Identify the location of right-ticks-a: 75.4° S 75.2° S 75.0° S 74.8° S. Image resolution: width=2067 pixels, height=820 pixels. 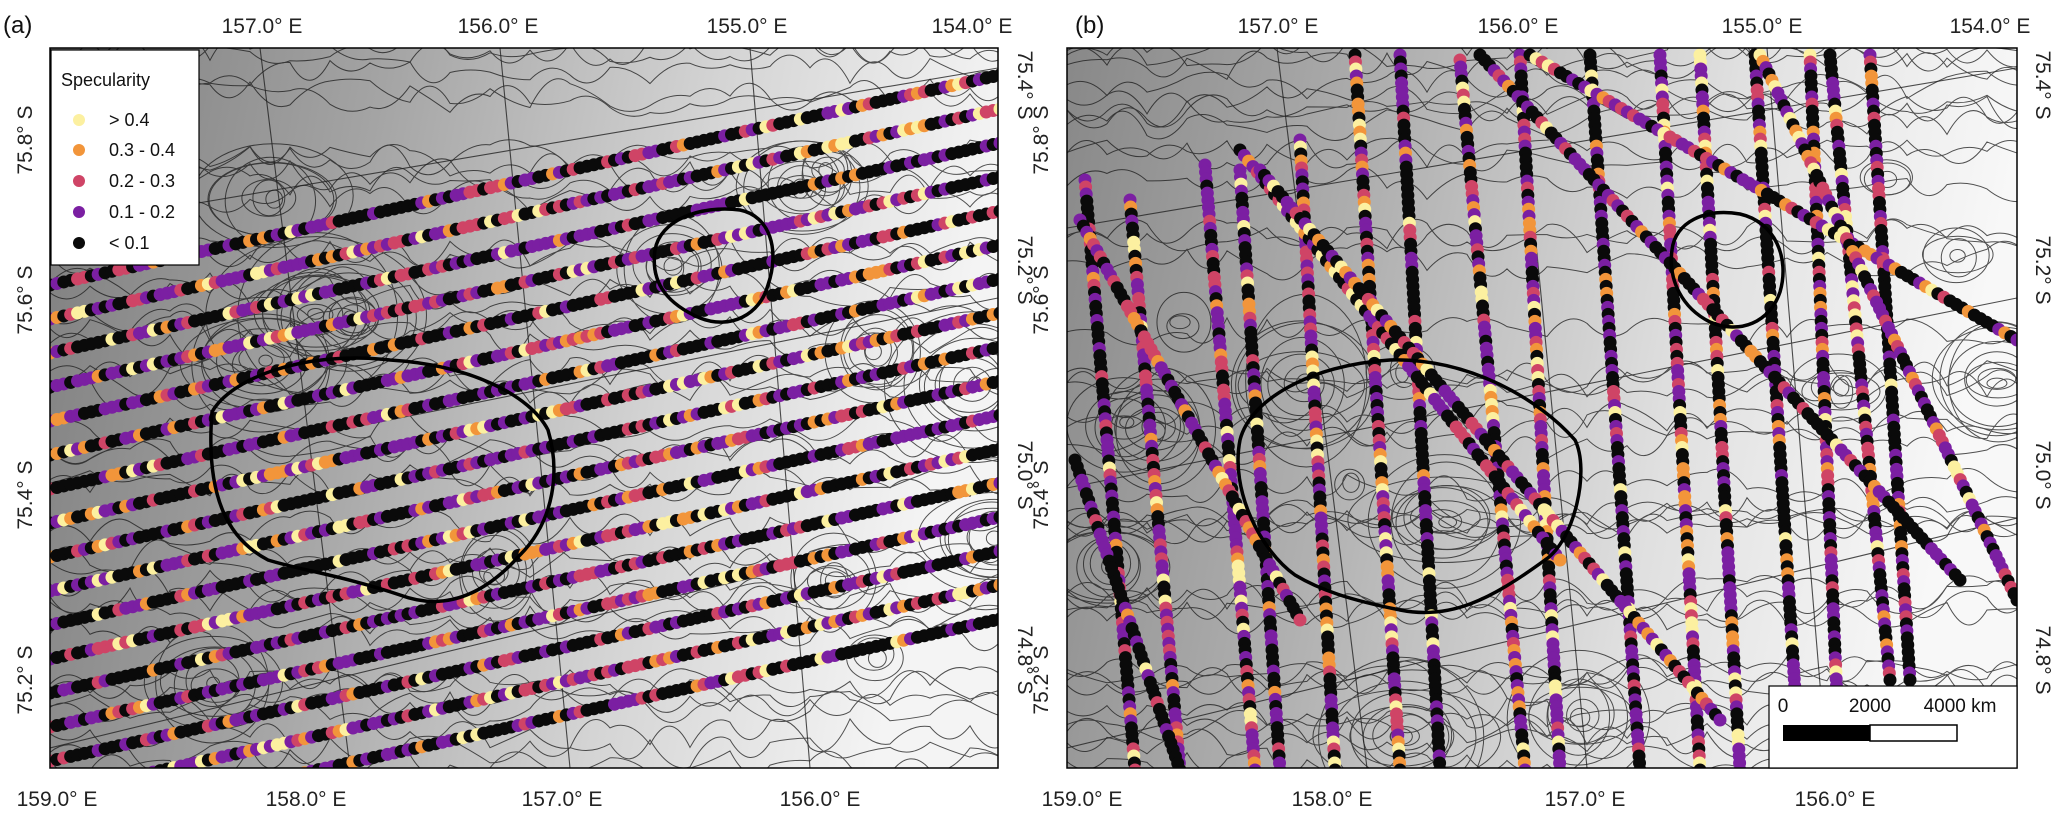
(1024, 372).